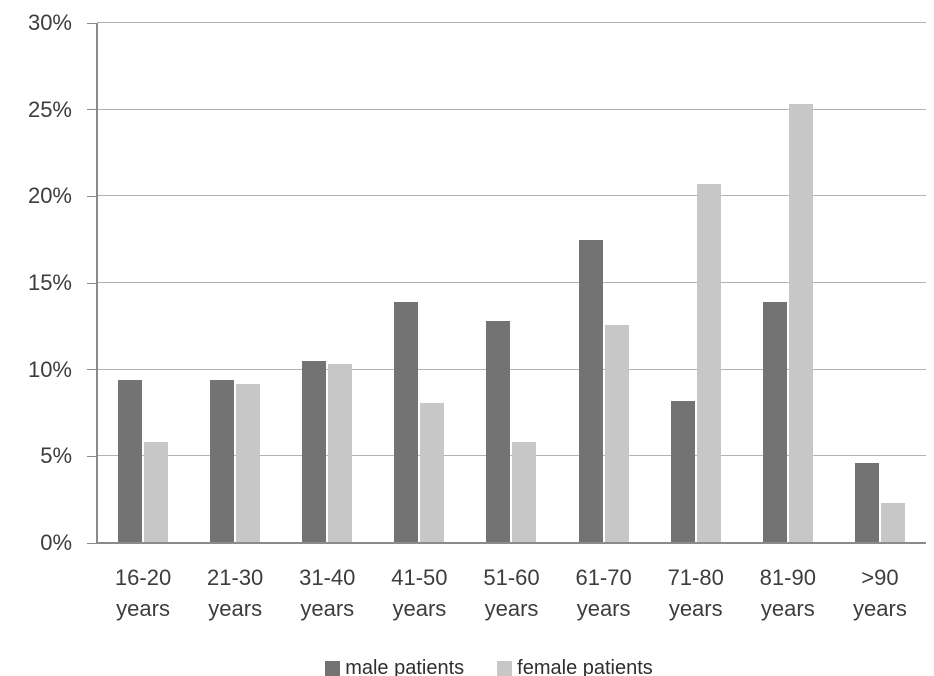 The height and width of the screenshot is (676, 934). What do you see at coordinates (143, 593) in the screenshot?
I see `x-tick-label: 16-20 years` at bounding box center [143, 593].